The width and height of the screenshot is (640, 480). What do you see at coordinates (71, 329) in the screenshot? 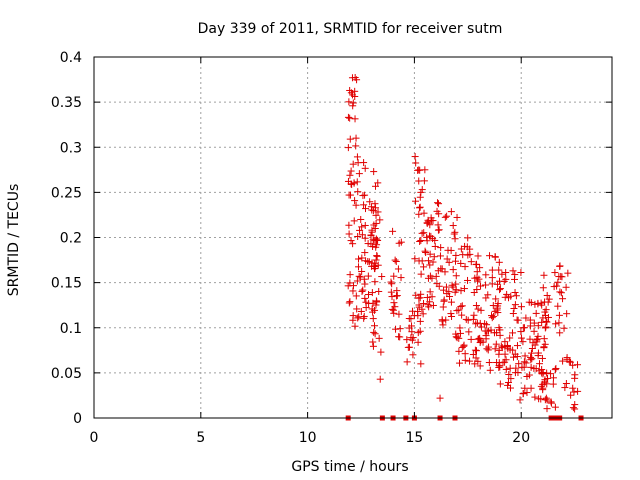
I see `y-tick-label: 0.1` at bounding box center [71, 329].